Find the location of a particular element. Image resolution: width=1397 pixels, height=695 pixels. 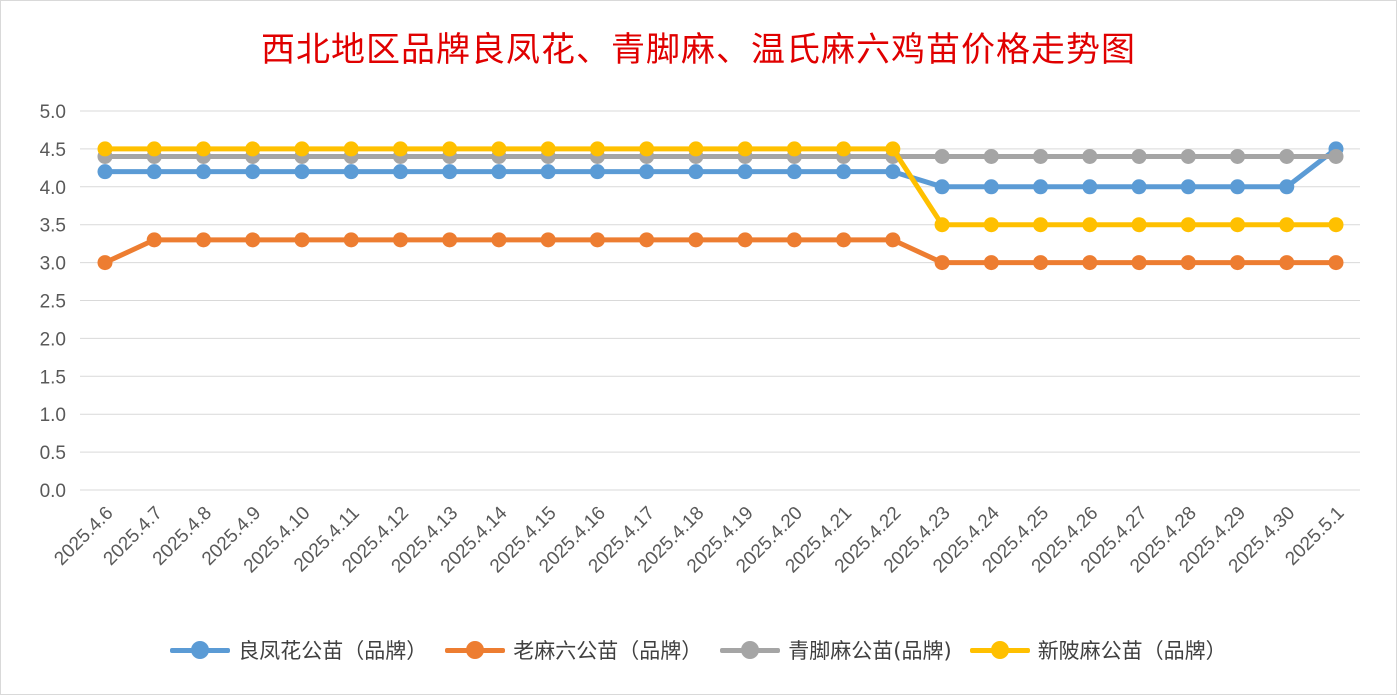

y-tick-label: 0.0 is located at coordinates (53, 491).